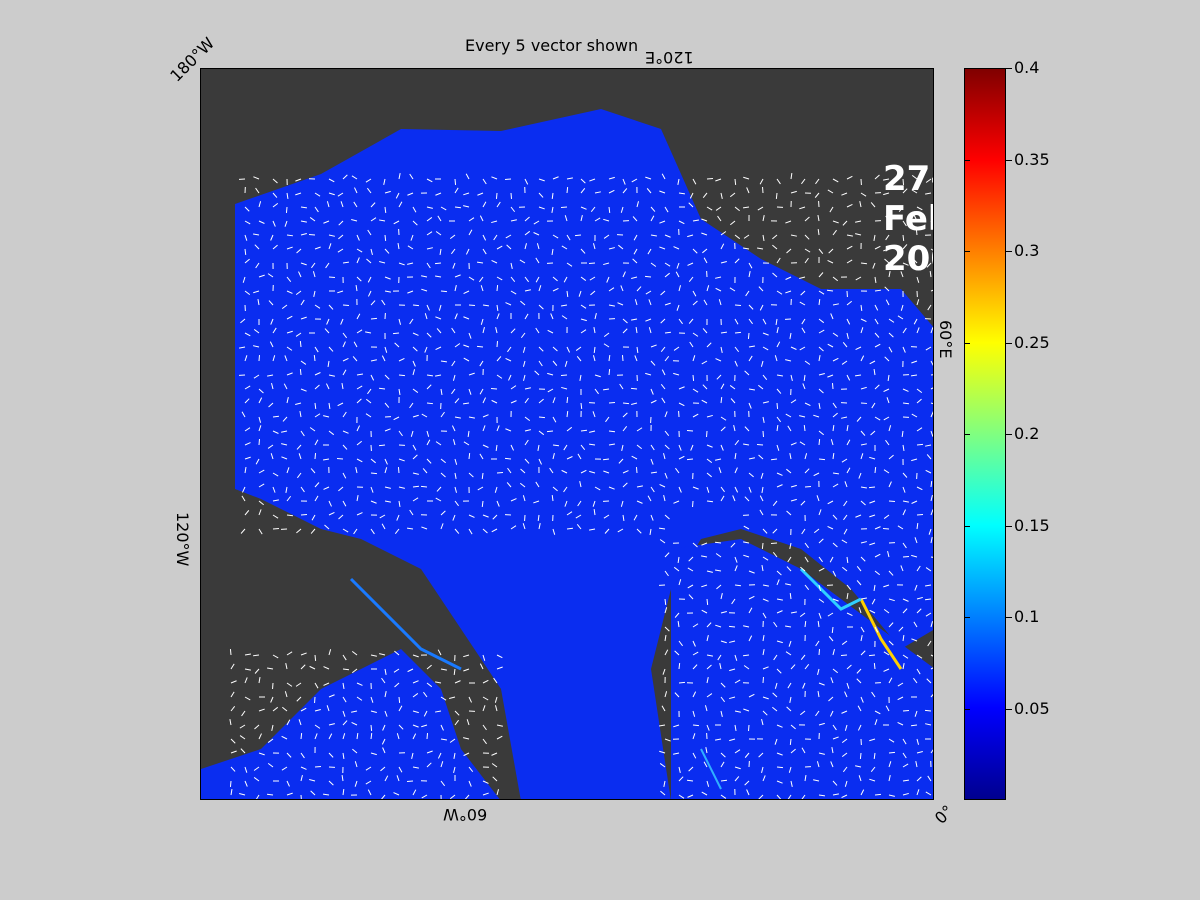 This screenshot has height=900, width=1200. Describe the element at coordinates (552, 45) in the screenshot. I see `plot-title: Every 5 vector shown` at that location.